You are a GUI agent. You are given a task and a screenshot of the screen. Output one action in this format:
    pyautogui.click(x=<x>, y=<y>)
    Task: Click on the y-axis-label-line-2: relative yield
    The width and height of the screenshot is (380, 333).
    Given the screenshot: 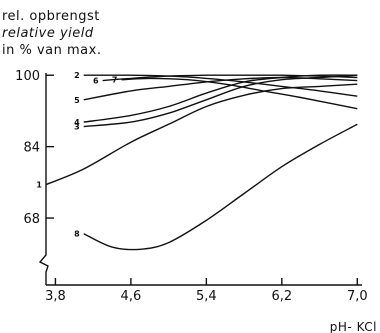 What is the action you would take?
    pyautogui.click(x=48, y=33)
    